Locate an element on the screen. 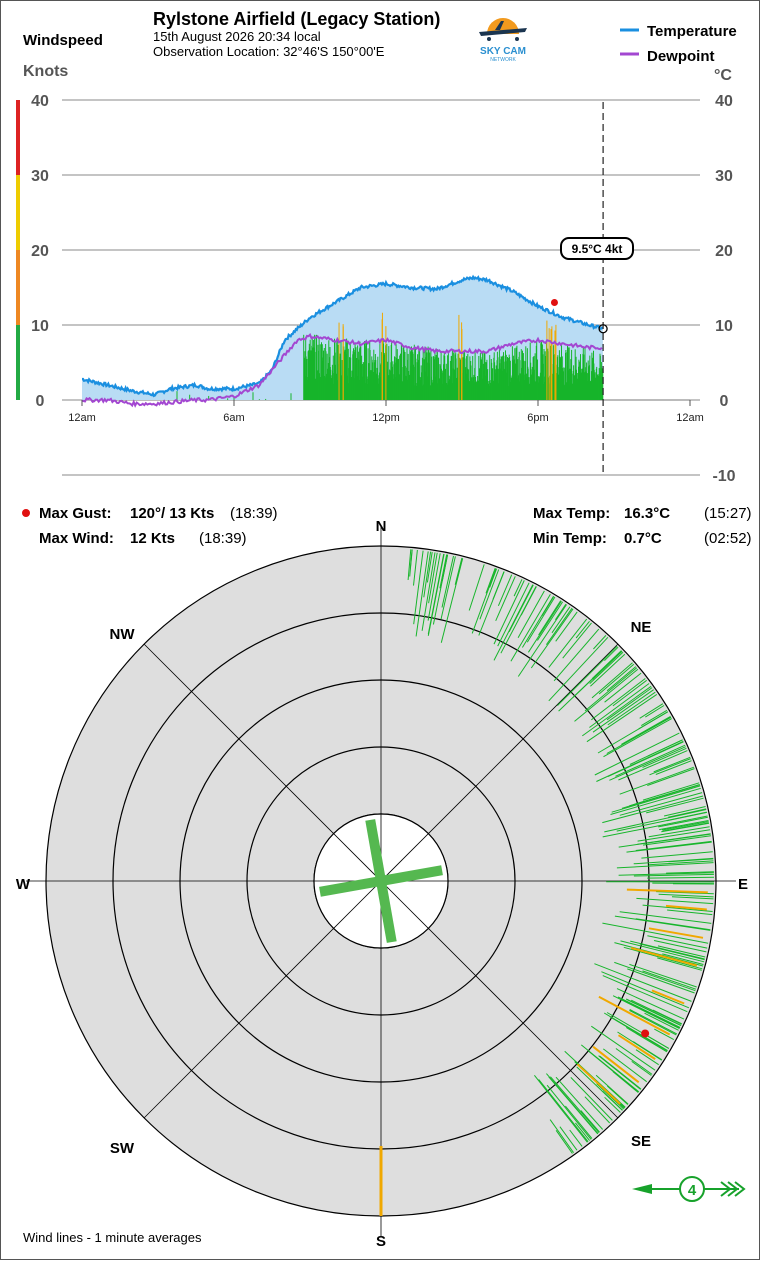  wind-tick-label: 20 is located at coordinates (40, 251).